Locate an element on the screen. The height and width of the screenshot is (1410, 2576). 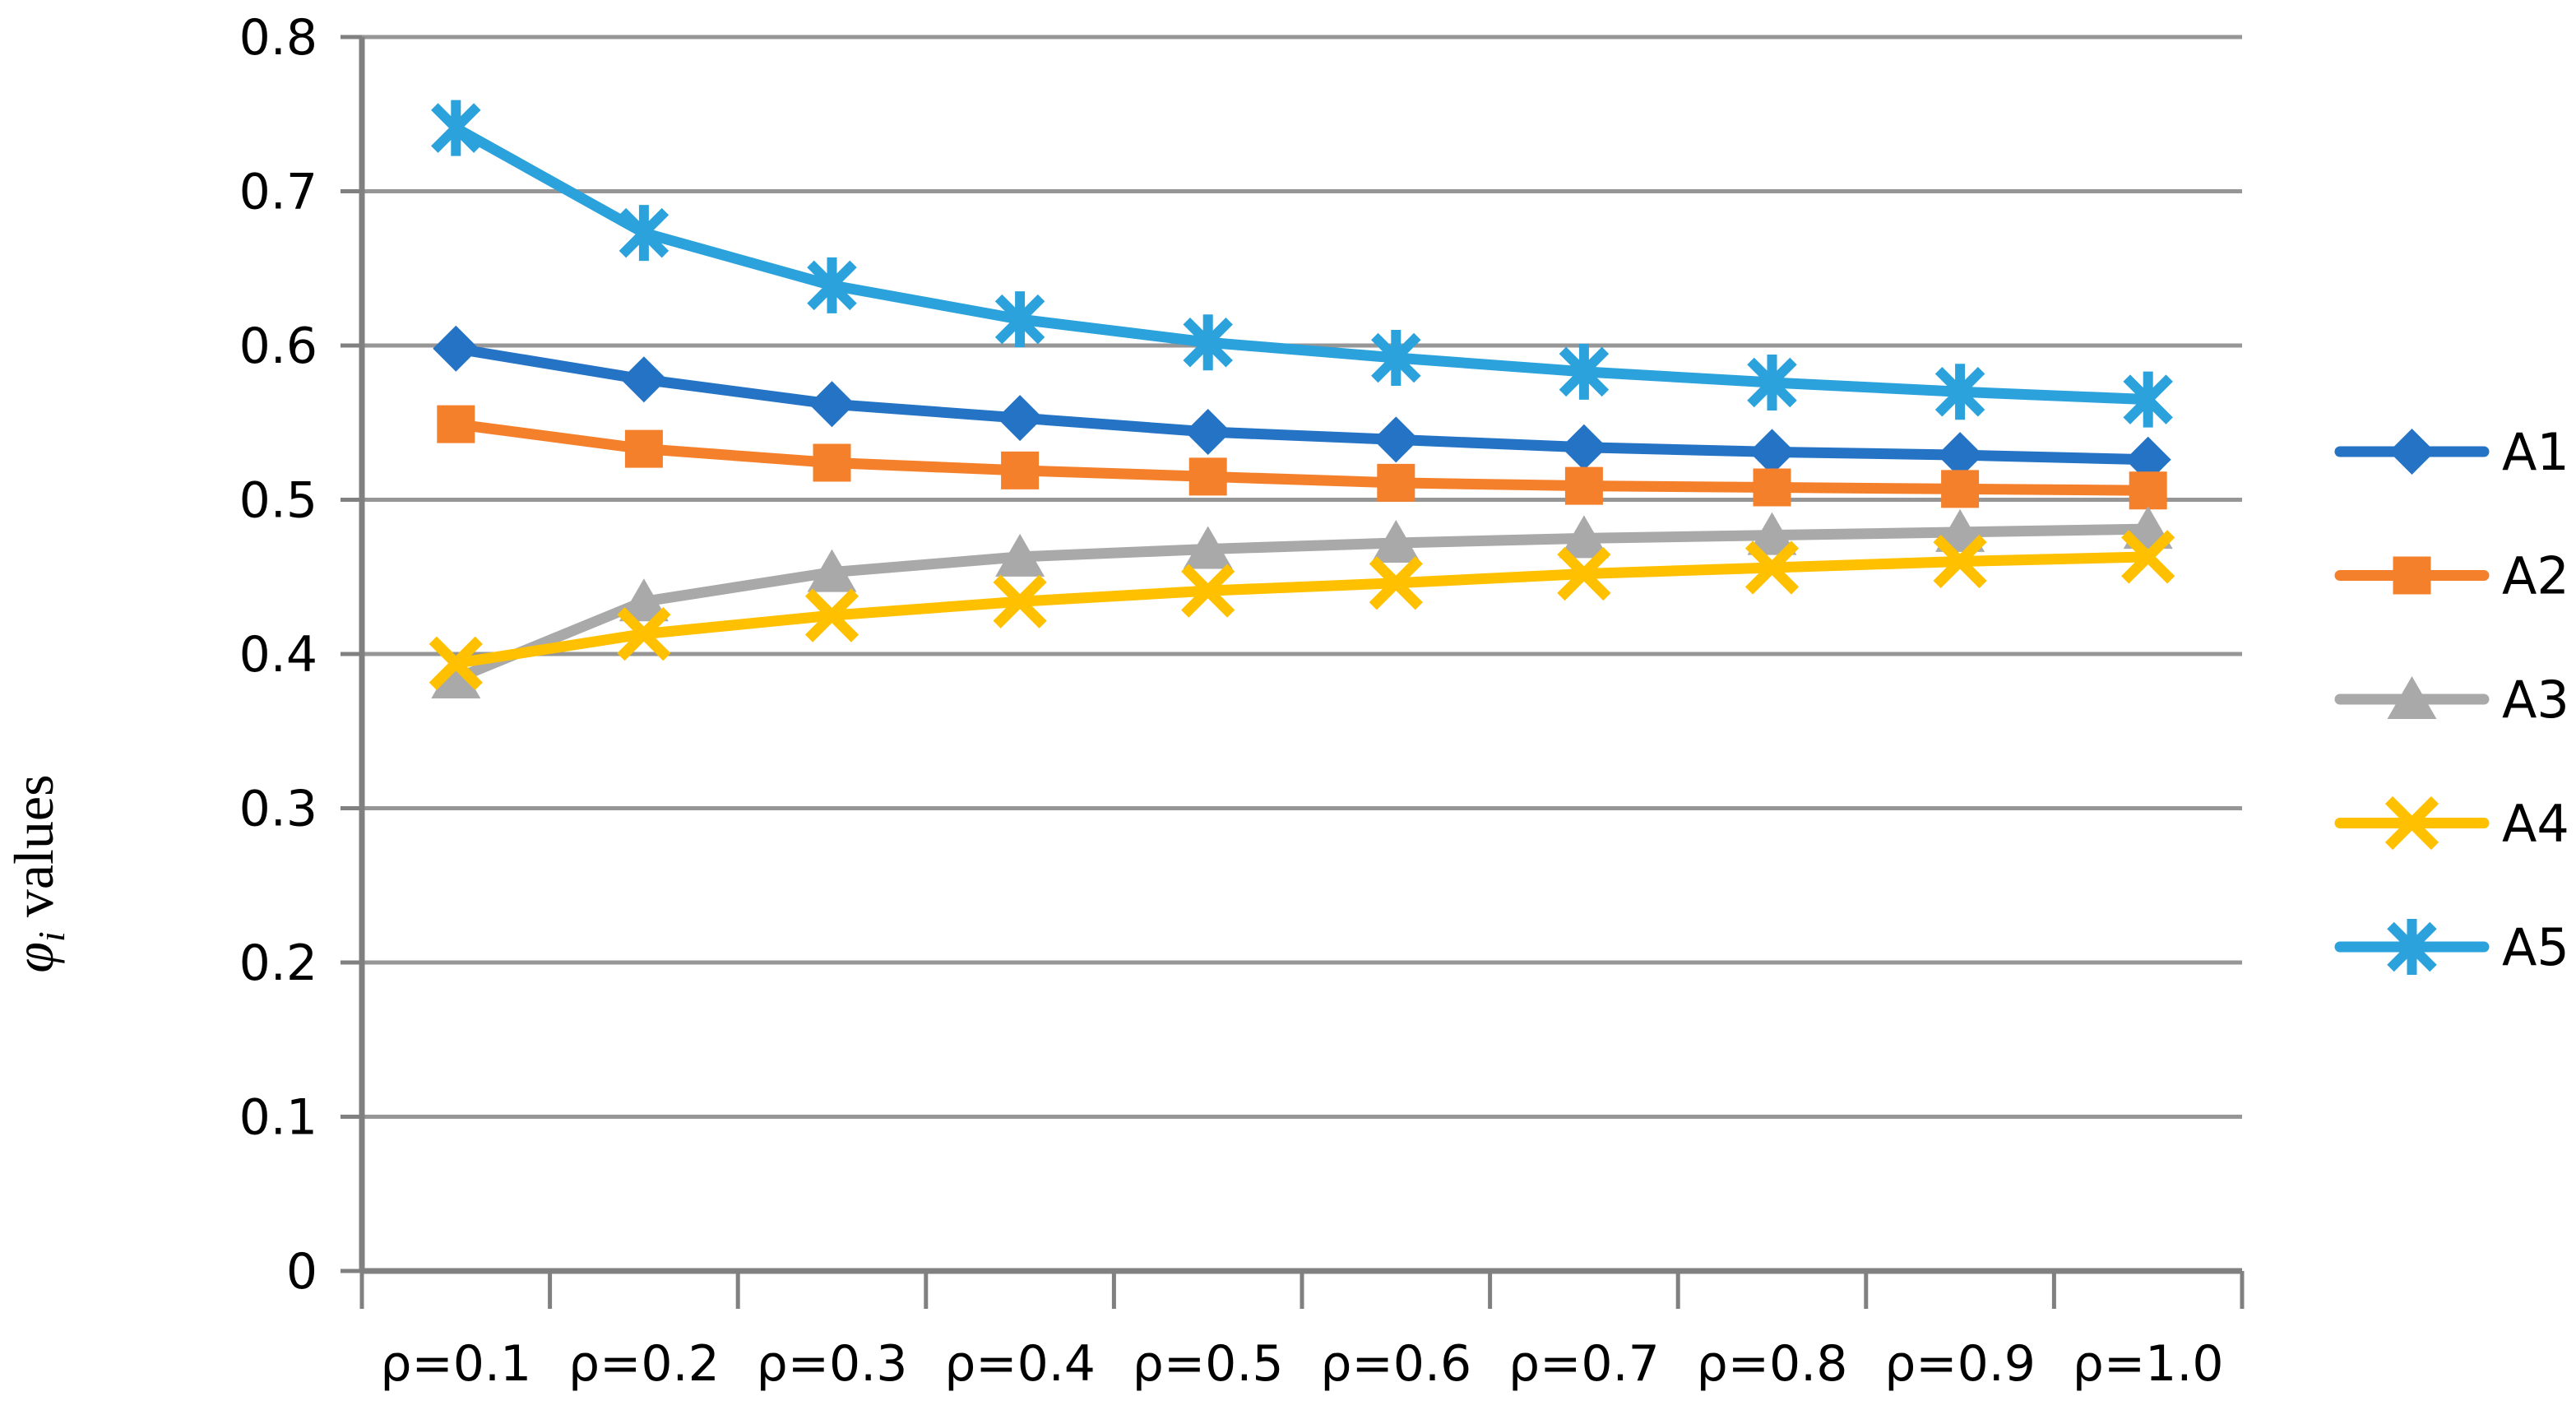
x-tick-label: ρ=0.3 is located at coordinates (833, 1364).